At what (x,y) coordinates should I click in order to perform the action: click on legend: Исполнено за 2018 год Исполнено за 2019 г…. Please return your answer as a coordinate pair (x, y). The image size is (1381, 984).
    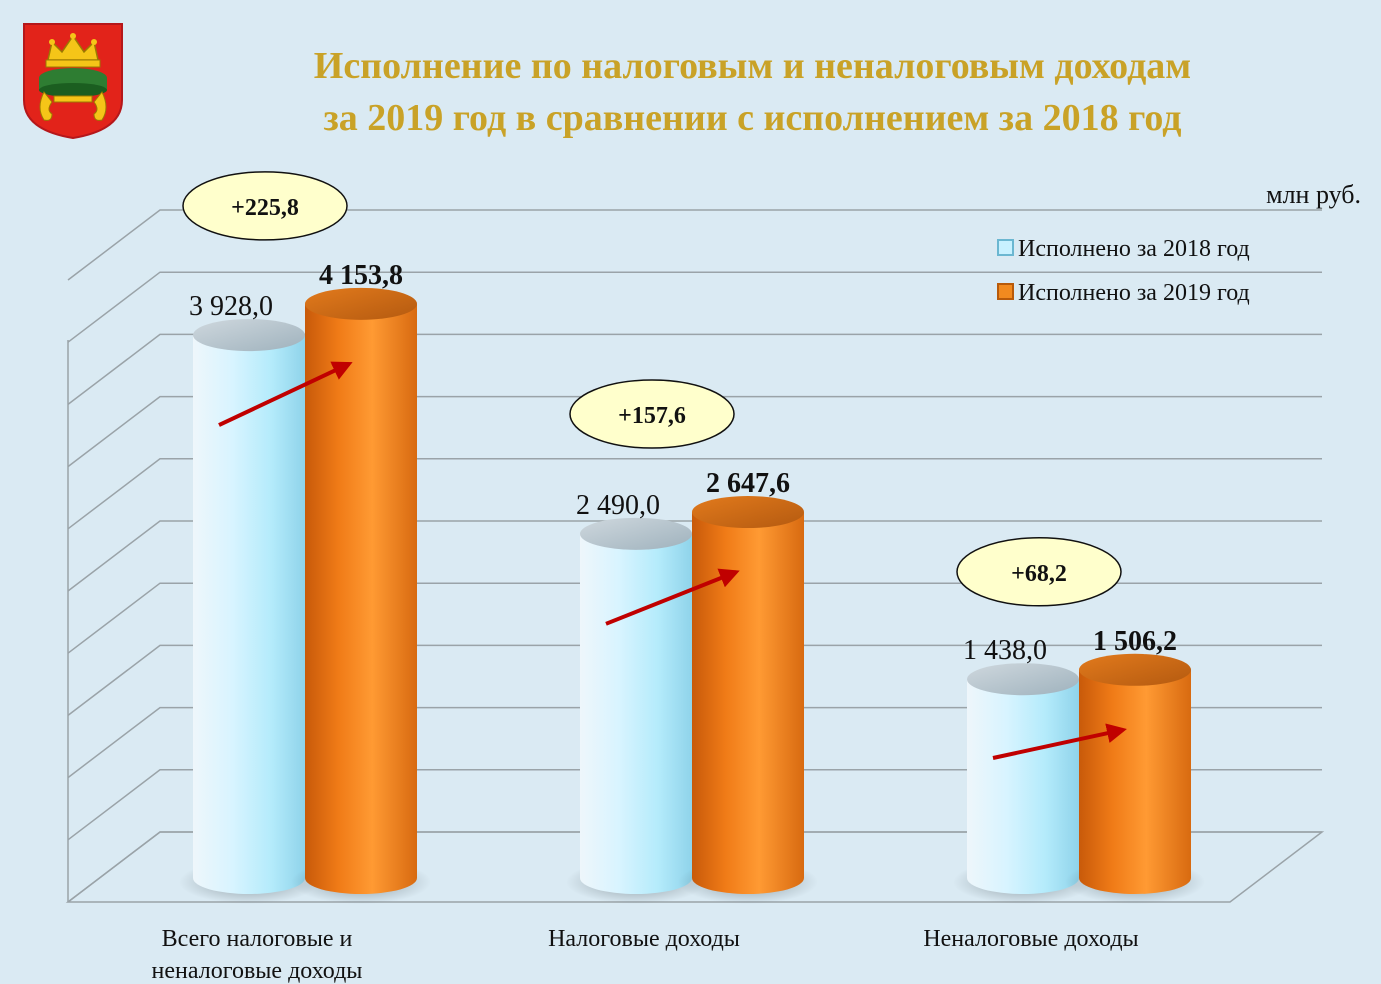
    Looking at the image, I should click on (1123, 271).